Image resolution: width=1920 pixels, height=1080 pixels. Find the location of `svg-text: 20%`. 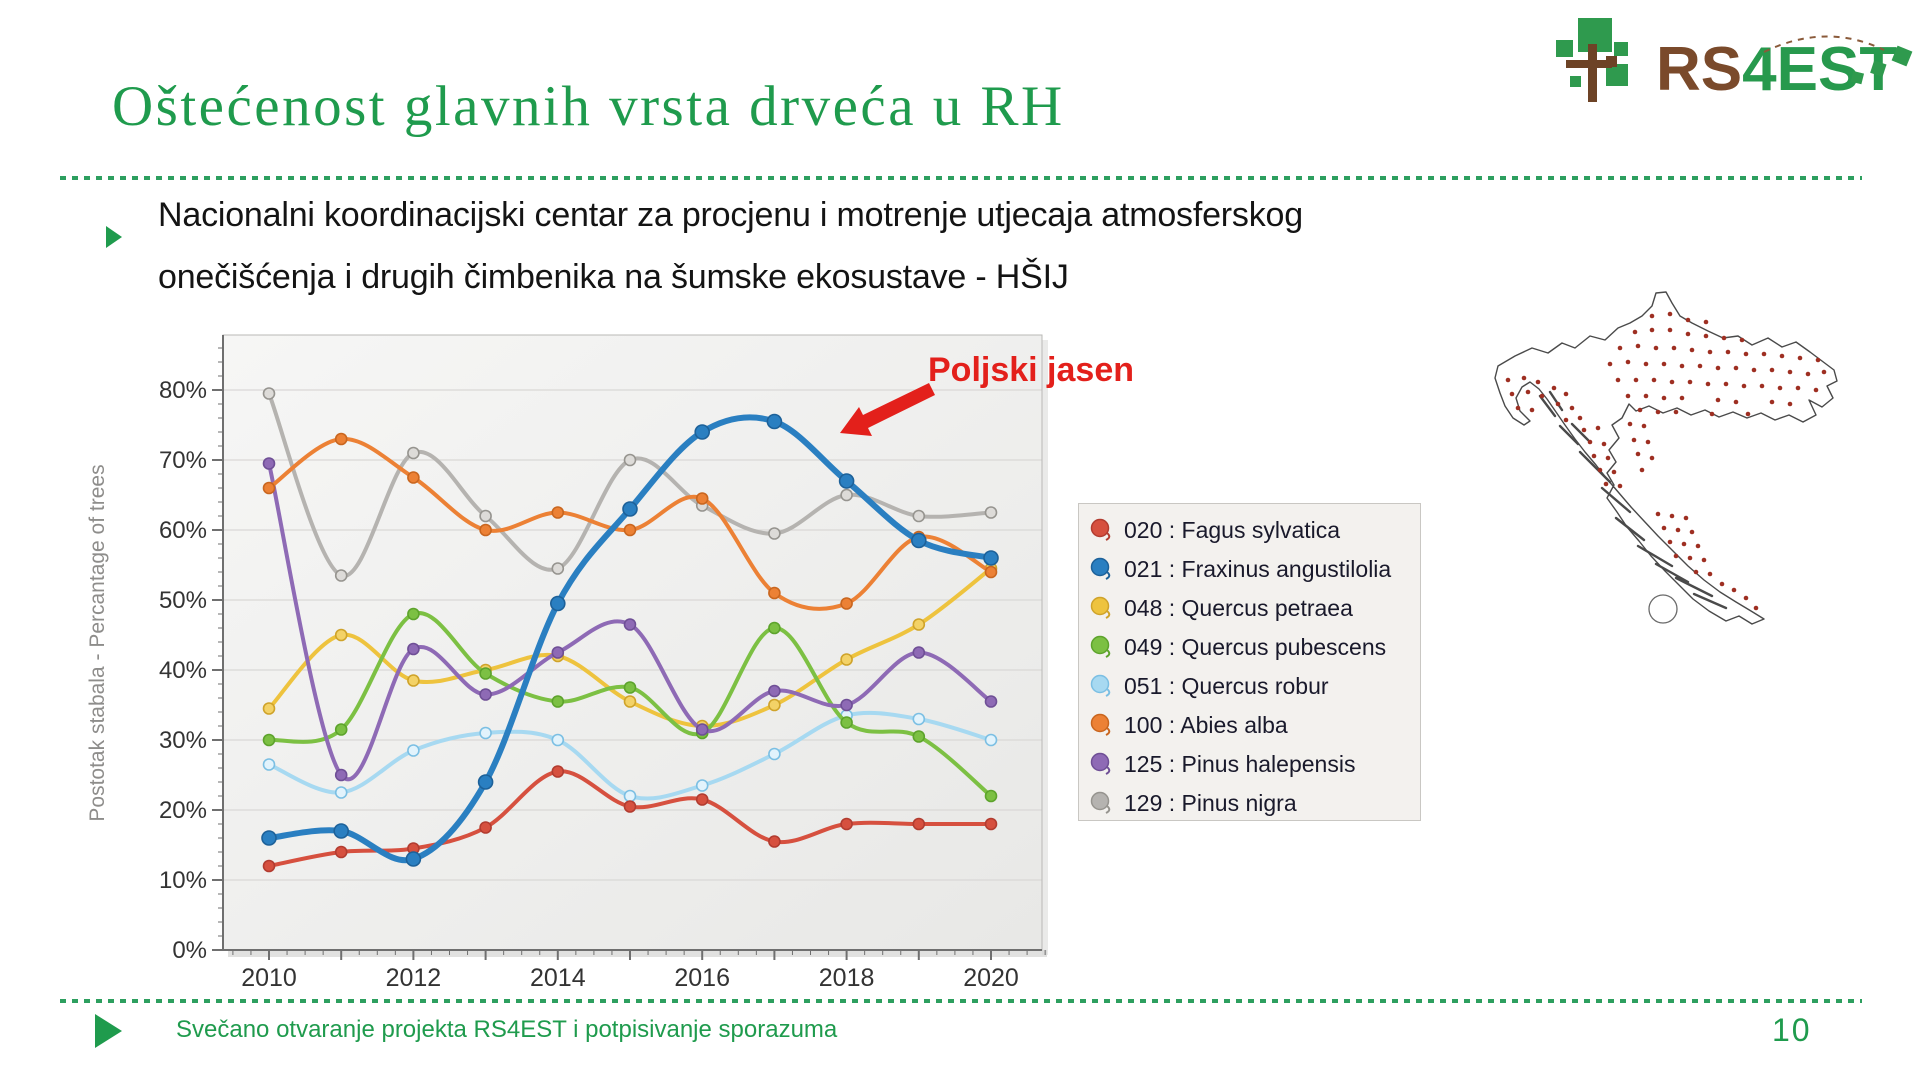

svg-text: 20% is located at coordinates (183, 810).